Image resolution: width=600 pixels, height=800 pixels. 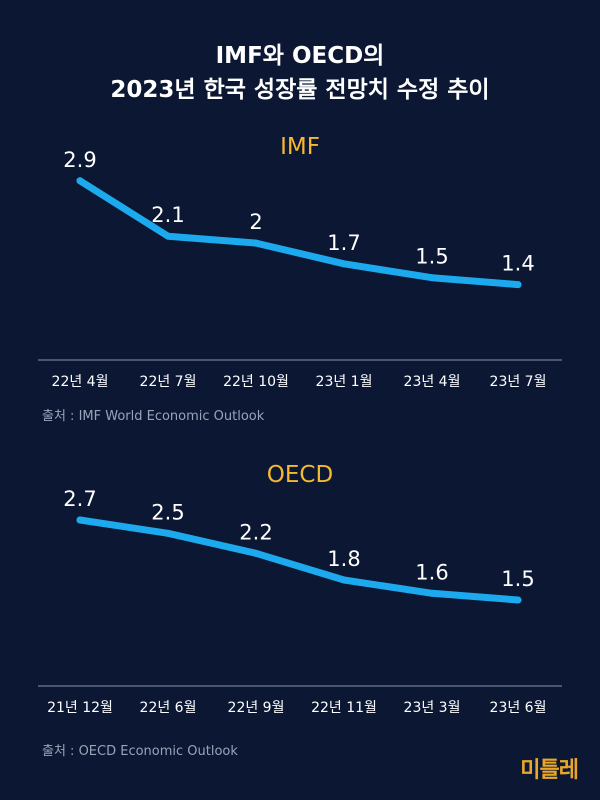 I want to click on x-tick-label: 22년 9월, so click(x=256, y=708).